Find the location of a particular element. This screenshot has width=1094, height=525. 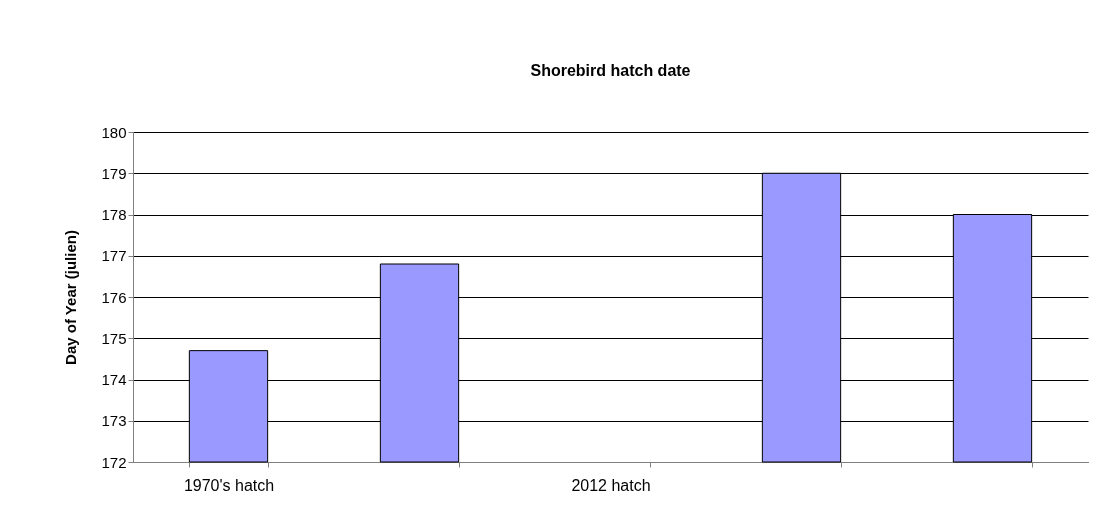

x-tick-label: 2012 hatch is located at coordinates (611, 485).